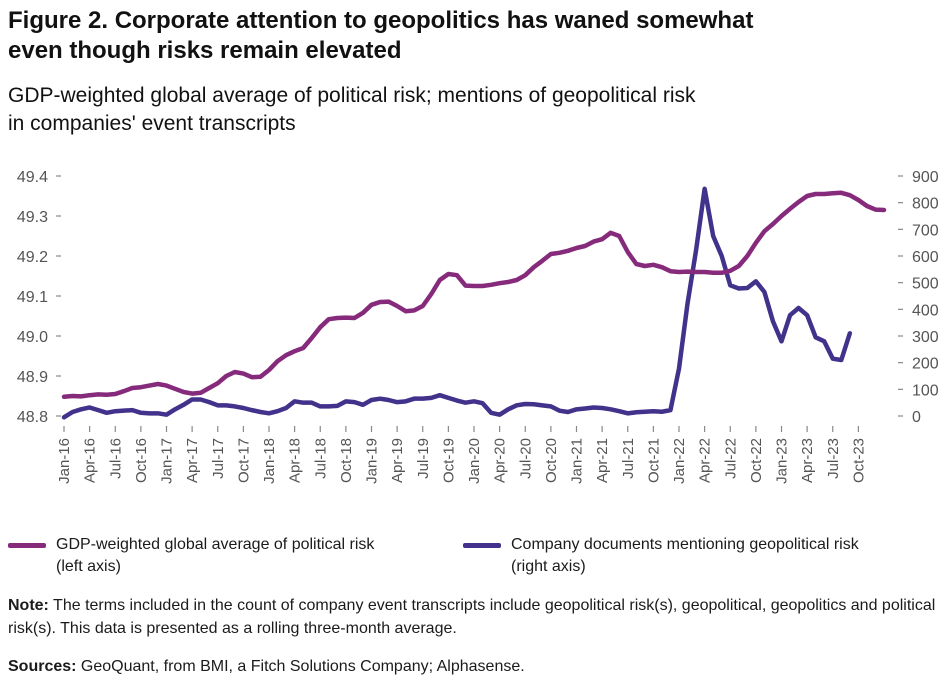  What do you see at coordinates (925, 337) in the screenshot?
I see `right-axis-tick-label: 300` at bounding box center [925, 337].